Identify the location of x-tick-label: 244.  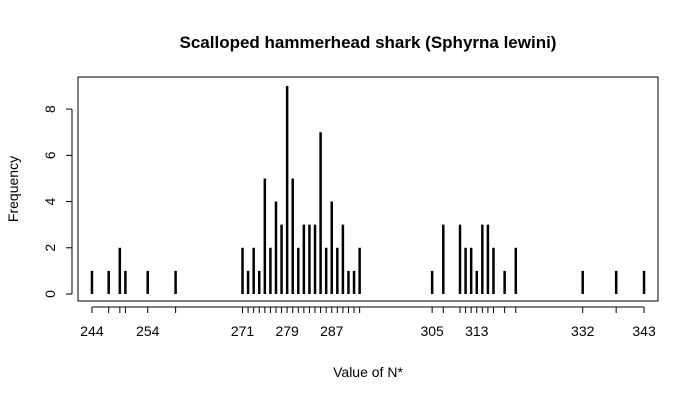
(92, 331).